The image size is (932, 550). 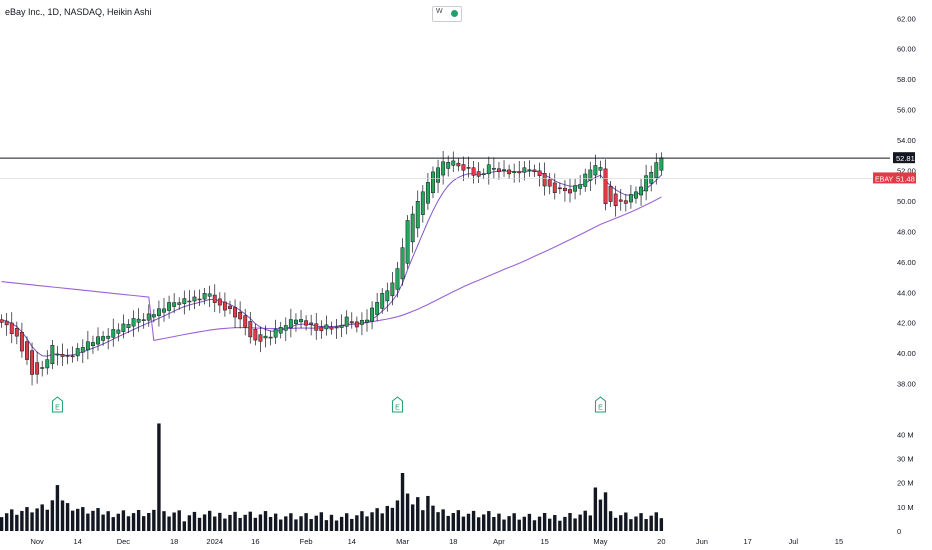 What do you see at coordinates (905, 178) in the screenshot?
I see `price-tag-value: 51.48` at bounding box center [905, 178].